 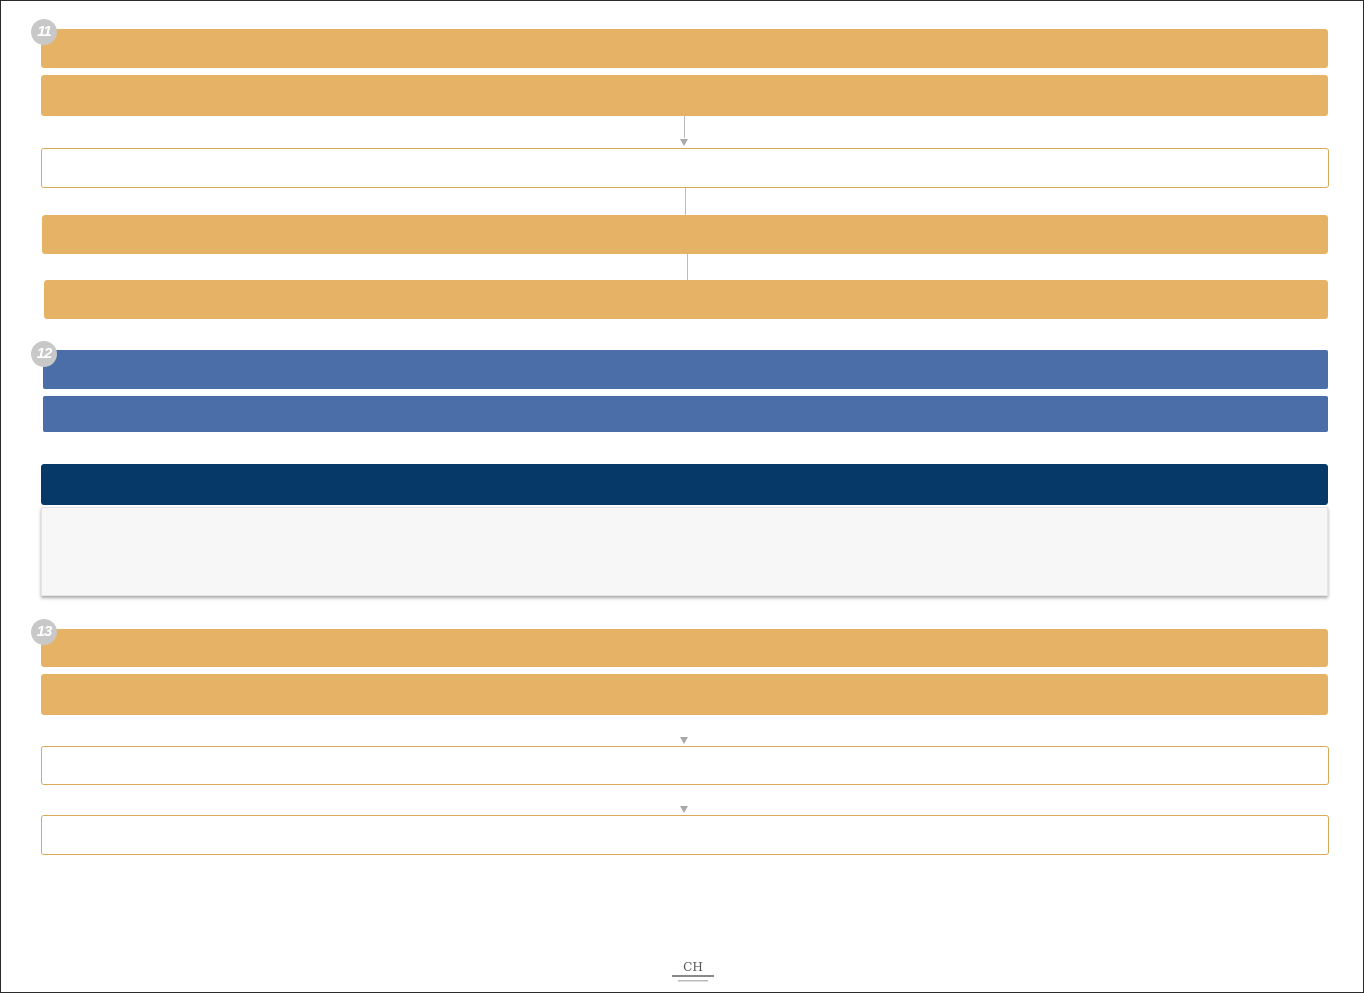 What do you see at coordinates (684, 551) in the screenshot?
I see `section-12-content-panel` at bounding box center [684, 551].